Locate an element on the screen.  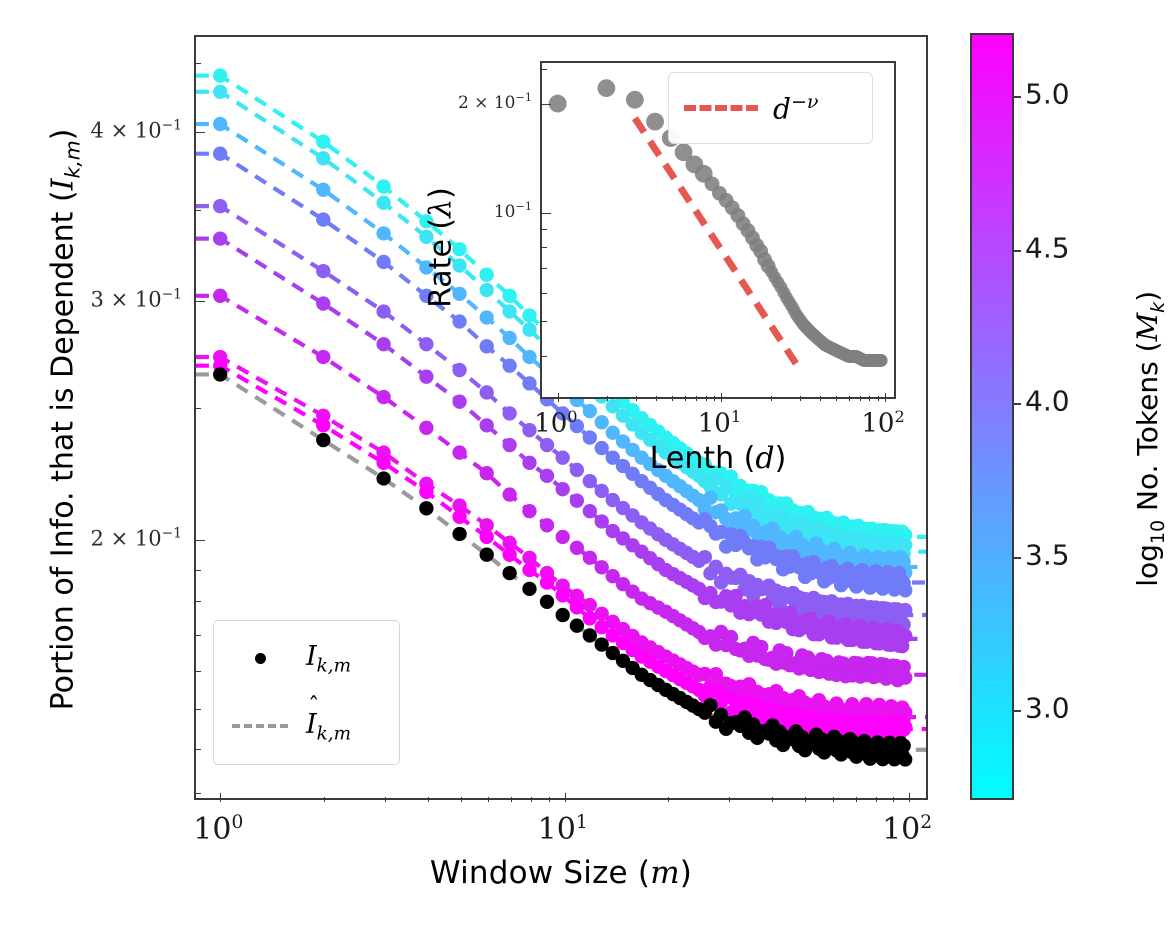
main-xticklabel-0: 100 is located at coordinates (218, 829).